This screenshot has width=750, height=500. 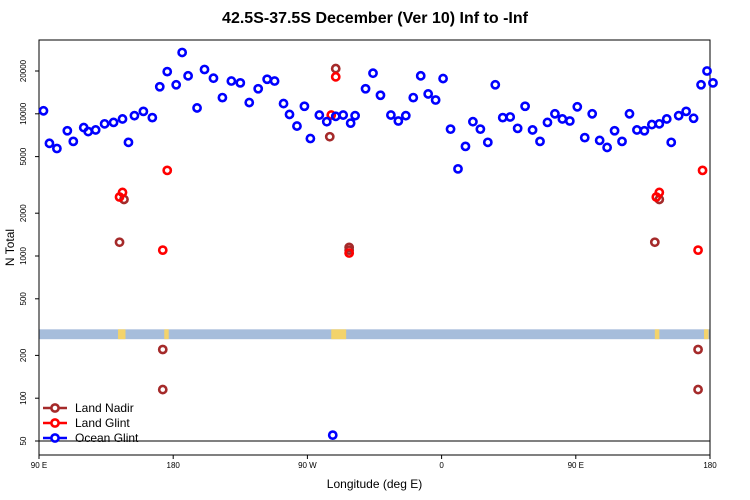 I want to click on ocean-band, so click(x=374, y=334).